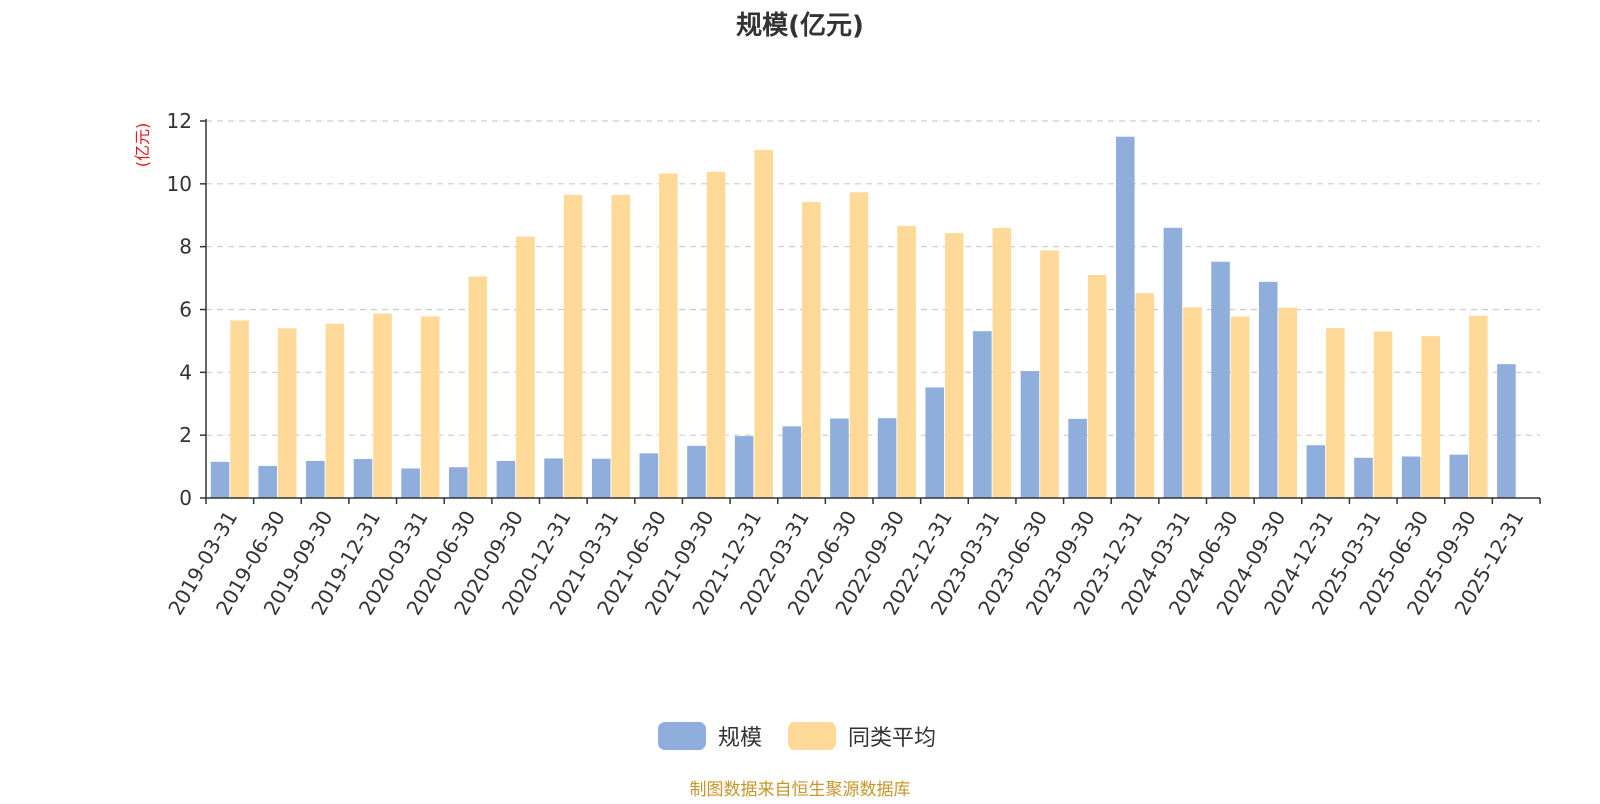  Describe the element at coordinates (179, 121) in the screenshot. I see `y-tick-label: 12` at that location.